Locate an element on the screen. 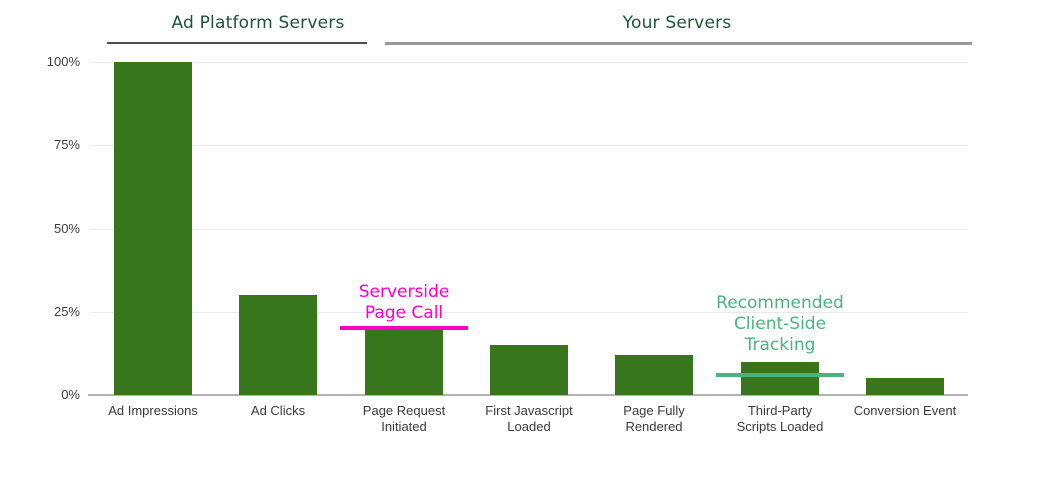 The image size is (1049, 484). gridline-75% is located at coordinates (529, 145).